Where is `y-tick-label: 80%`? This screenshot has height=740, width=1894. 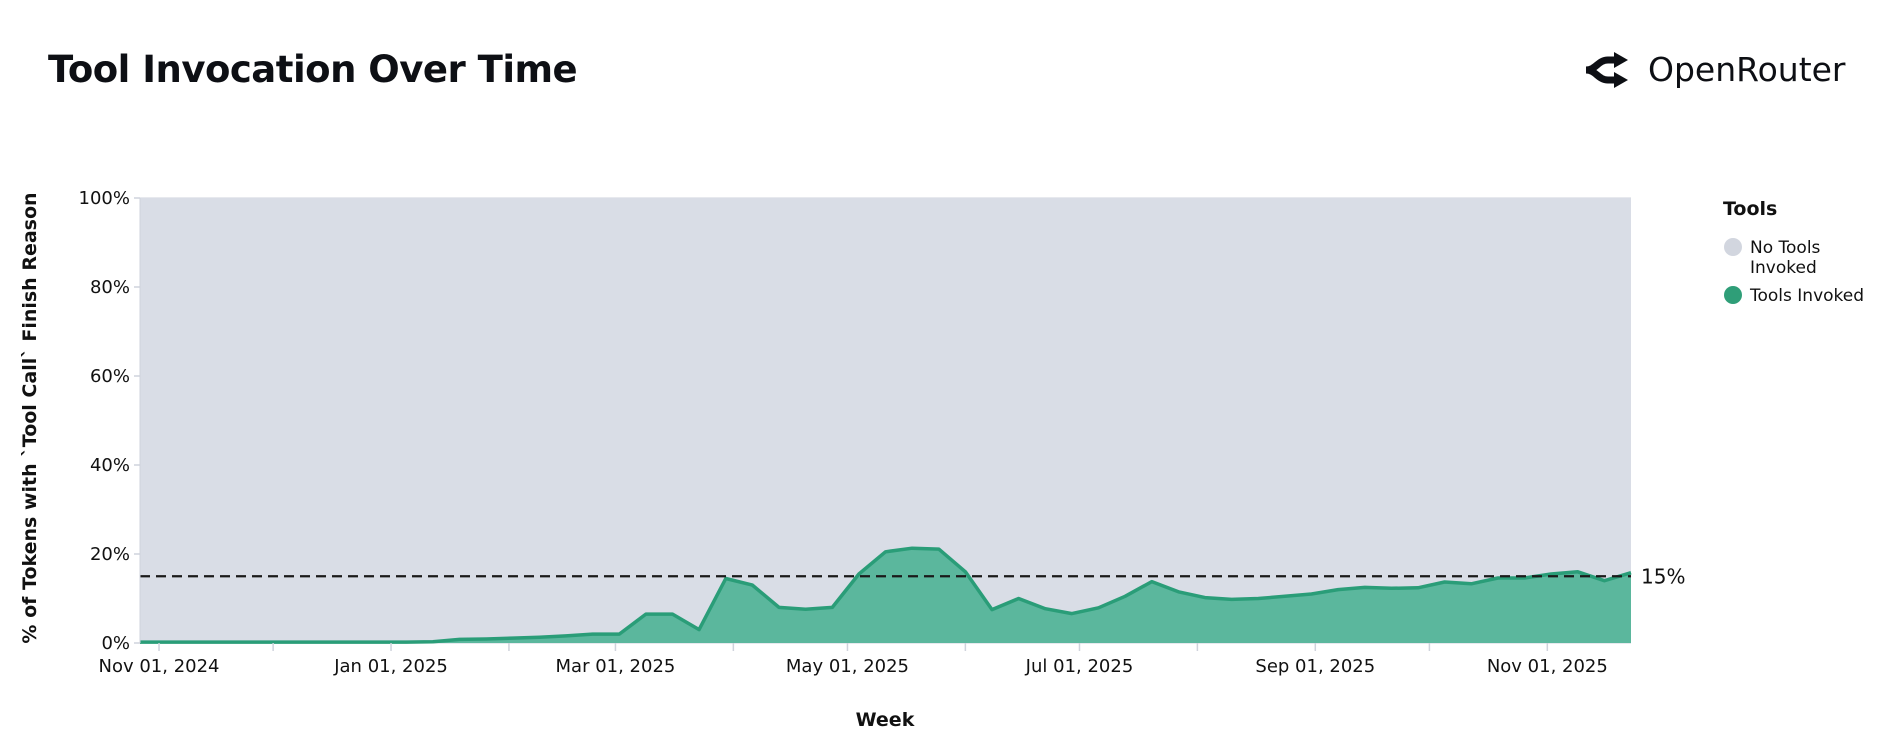
y-tick-label: 80% is located at coordinates (110, 287).